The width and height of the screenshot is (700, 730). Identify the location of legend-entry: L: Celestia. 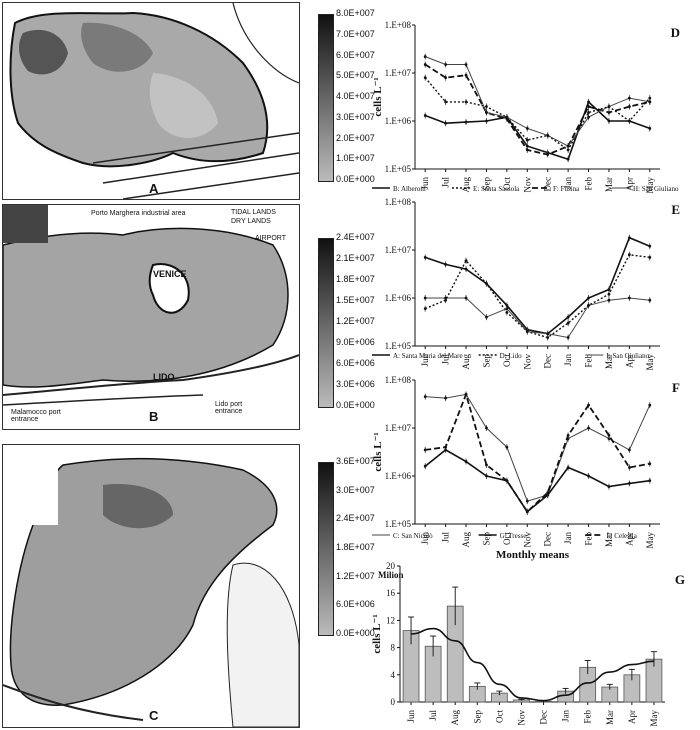
(621, 536).